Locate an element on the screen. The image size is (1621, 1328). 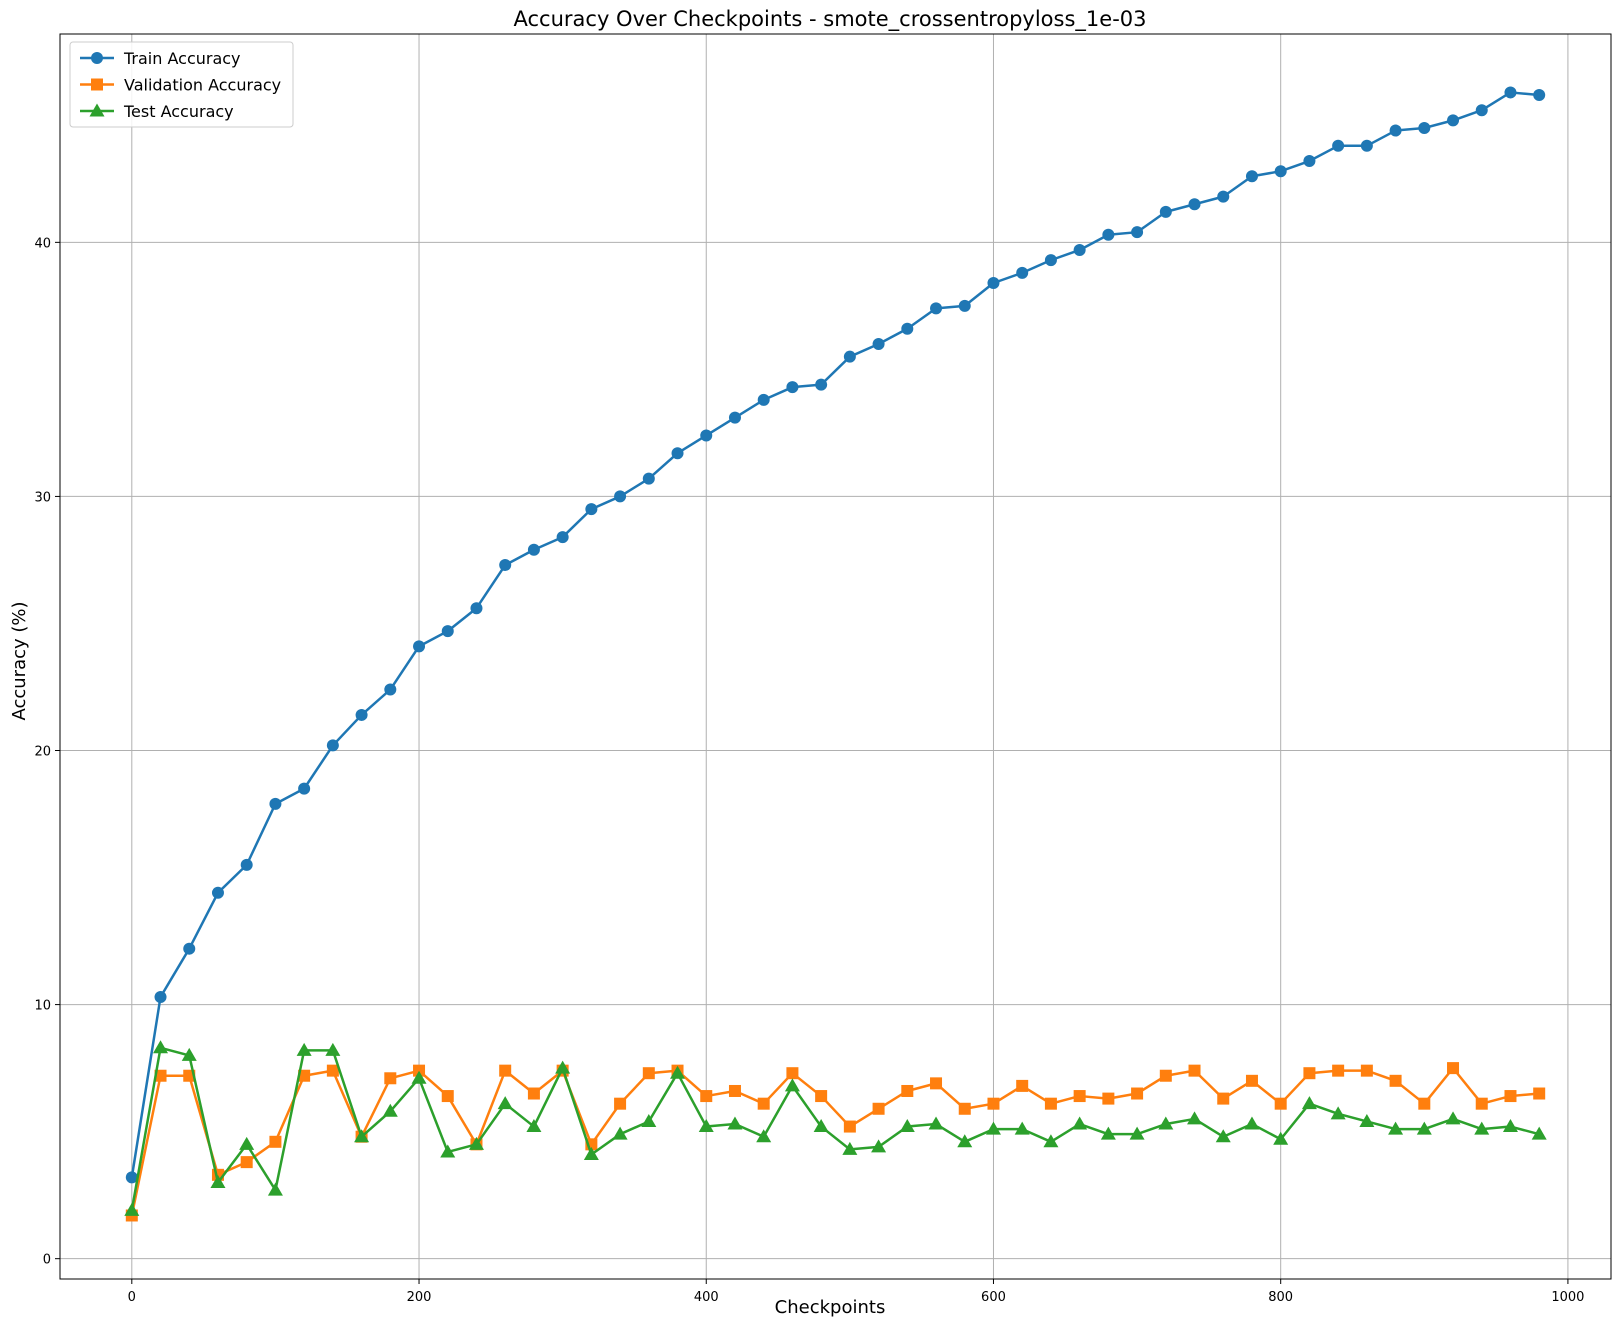
x-tick-label: 0 is located at coordinates (132, 1297).